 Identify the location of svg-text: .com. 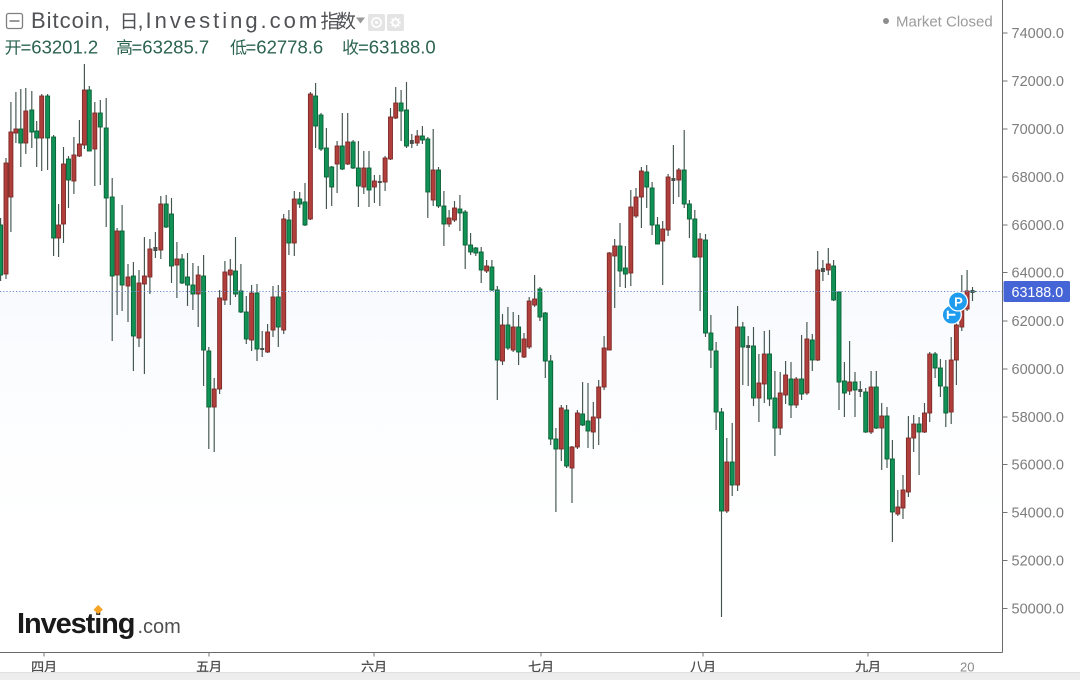
(159, 627).